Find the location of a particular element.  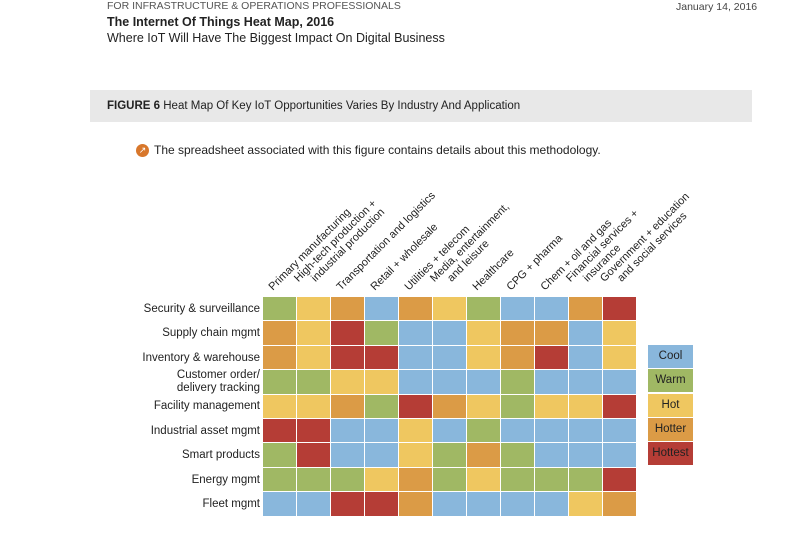

legend-cool: Cool is located at coordinates (670, 356).